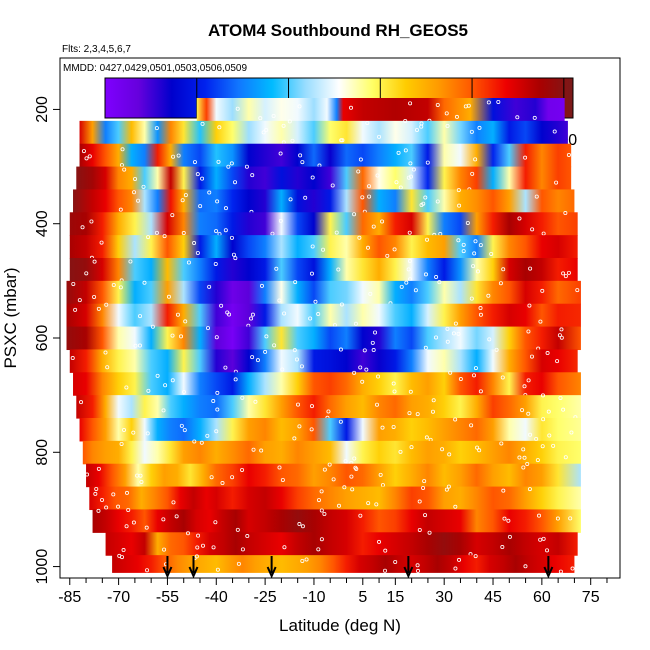  Describe the element at coordinates (542, 597) in the screenshot. I see `x-tick-label: 60` at that location.